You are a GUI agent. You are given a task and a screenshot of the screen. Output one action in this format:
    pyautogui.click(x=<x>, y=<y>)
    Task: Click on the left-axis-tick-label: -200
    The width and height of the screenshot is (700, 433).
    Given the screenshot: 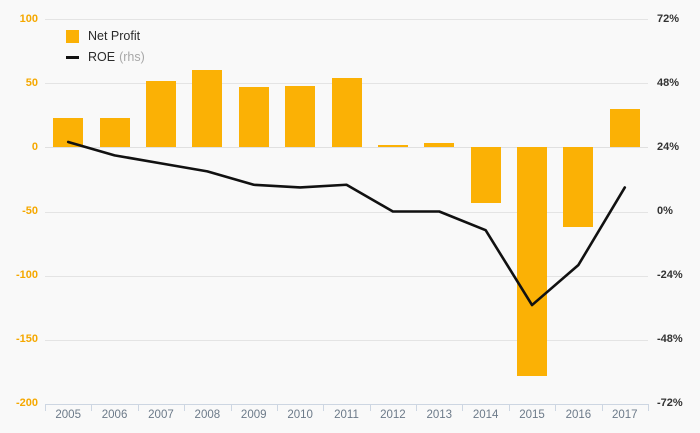 What is the action you would take?
    pyautogui.click(x=26, y=403)
    